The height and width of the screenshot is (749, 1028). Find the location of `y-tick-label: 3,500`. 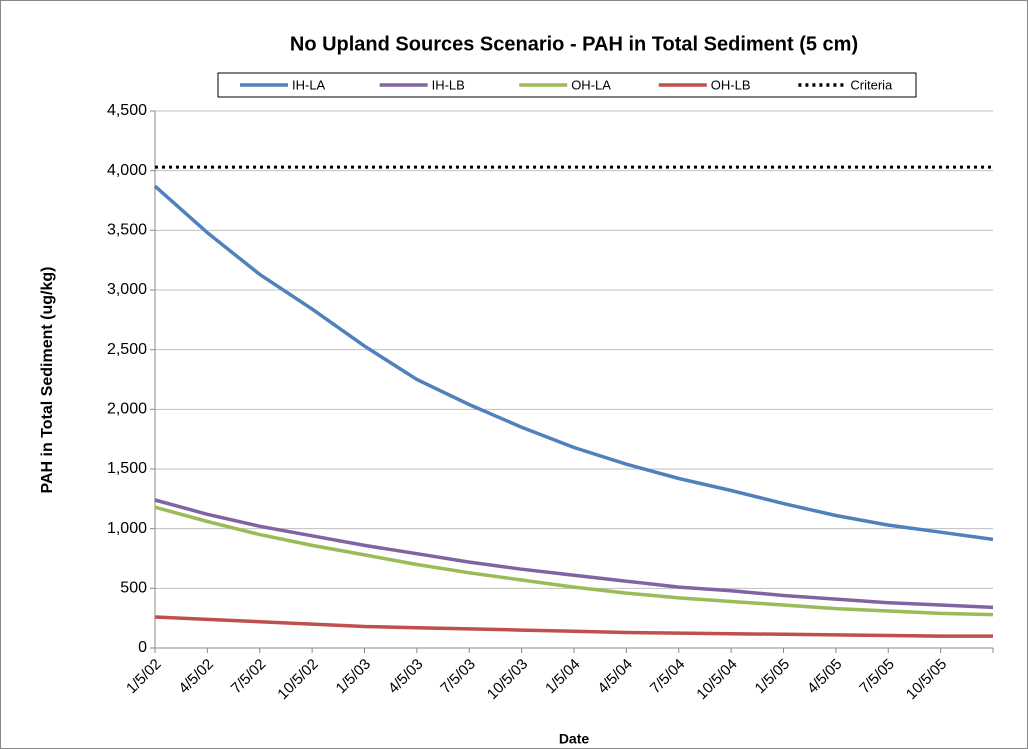

y-tick-label: 3,500 is located at coordinates (127, 230).